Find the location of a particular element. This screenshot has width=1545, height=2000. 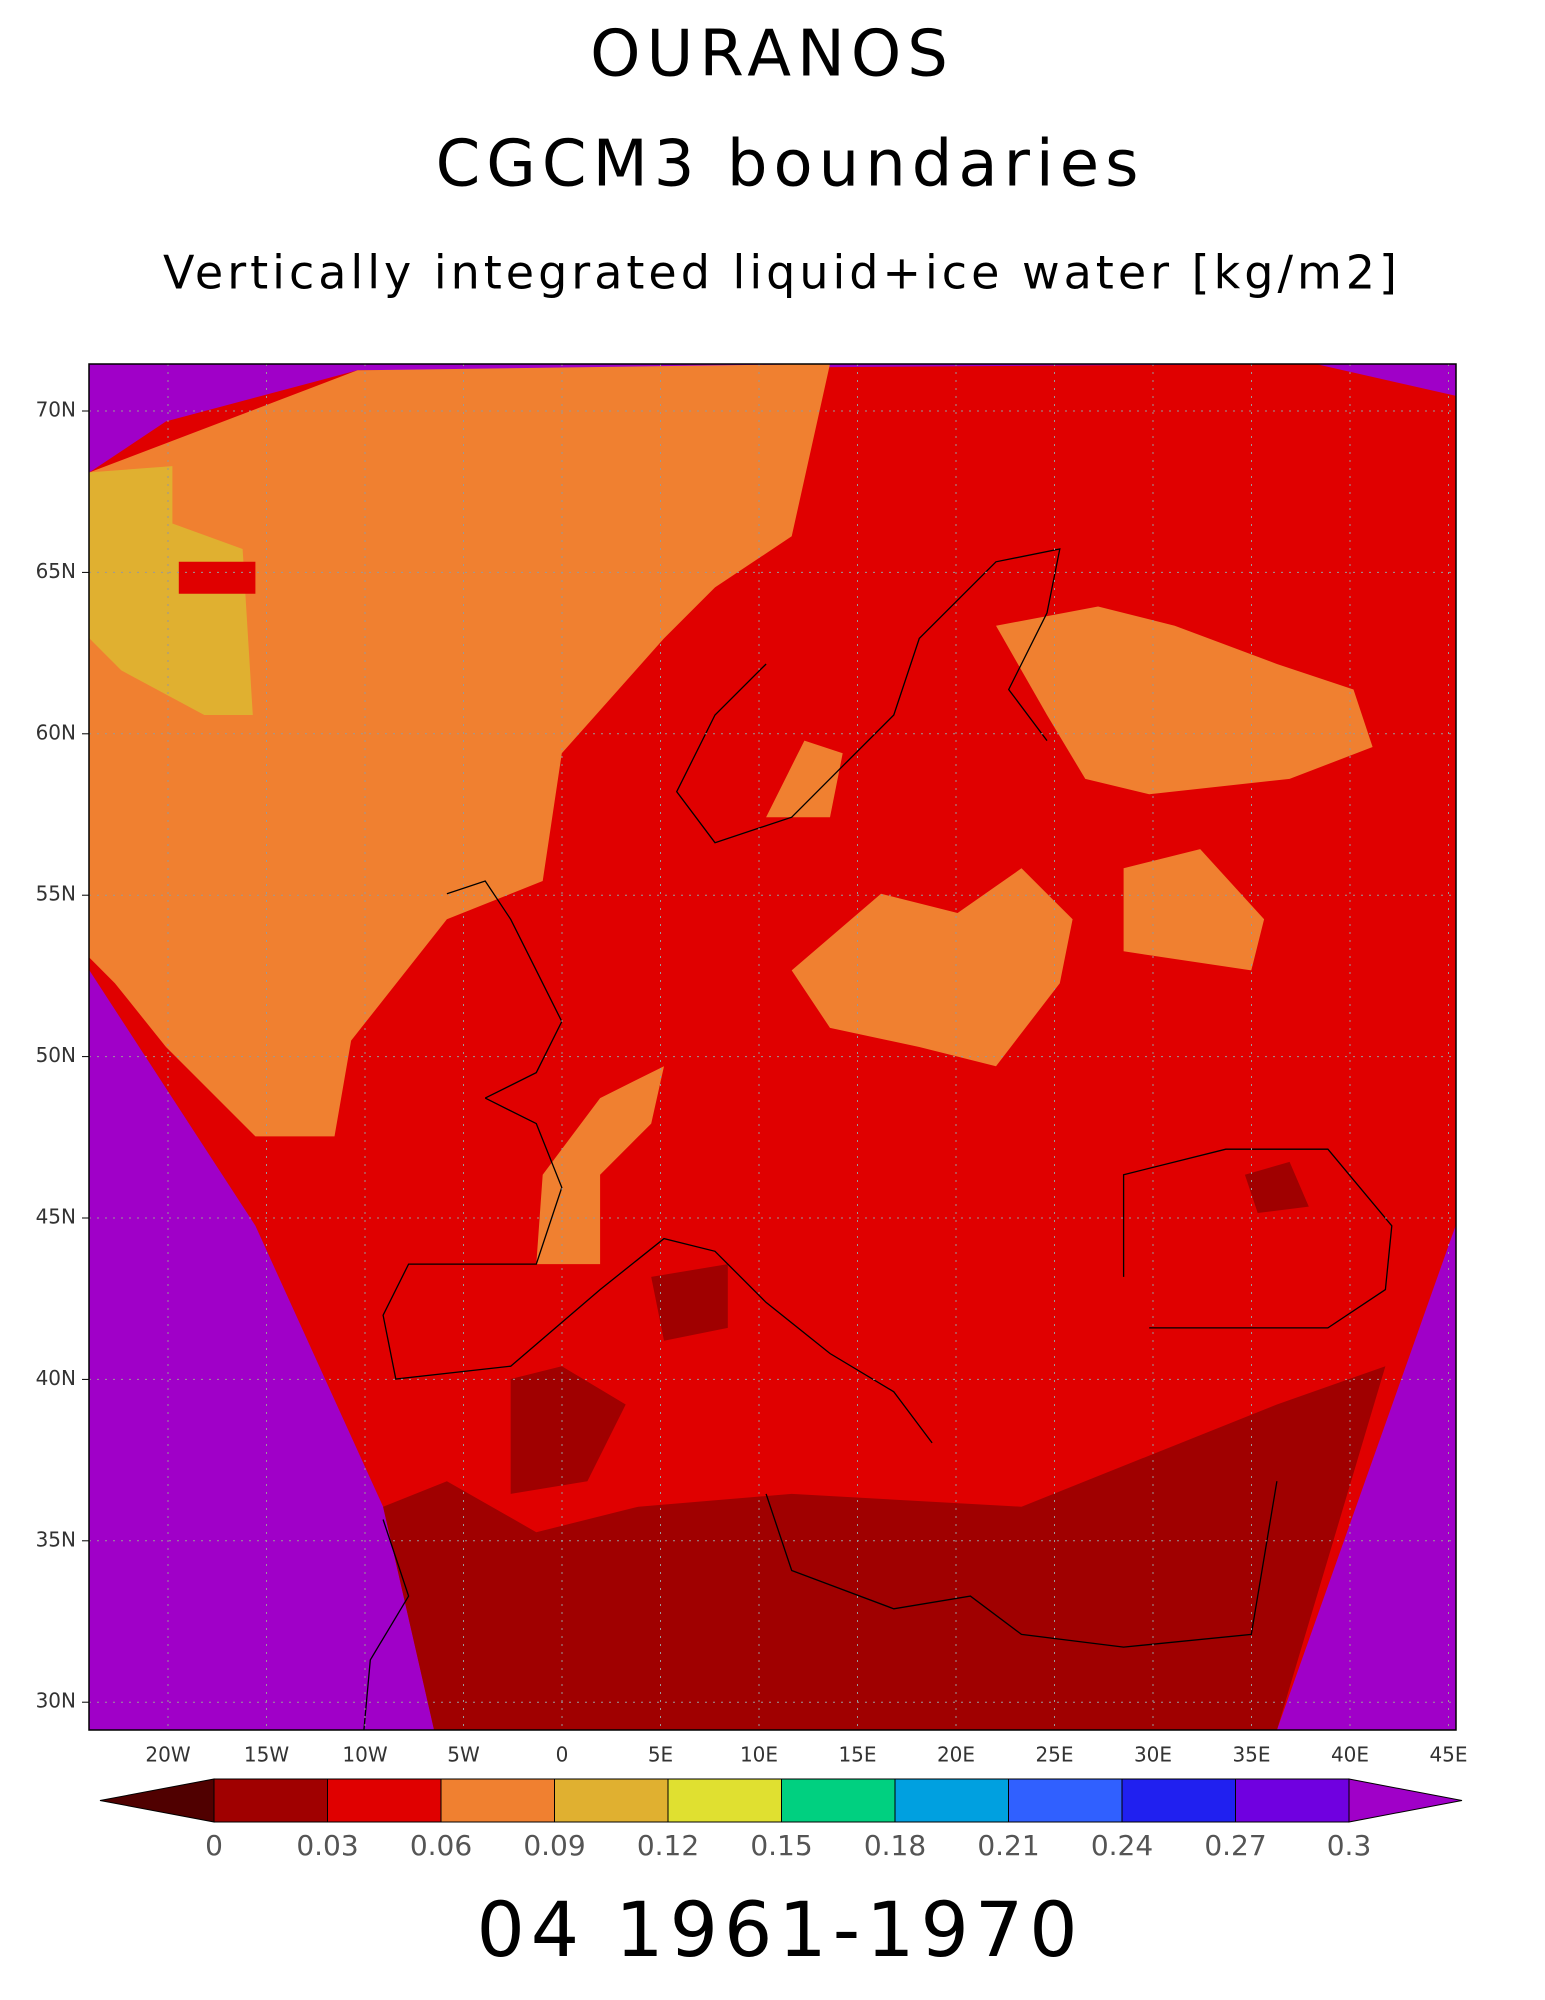

colorbar-label: 0 is located at coordinates (214, 1845).